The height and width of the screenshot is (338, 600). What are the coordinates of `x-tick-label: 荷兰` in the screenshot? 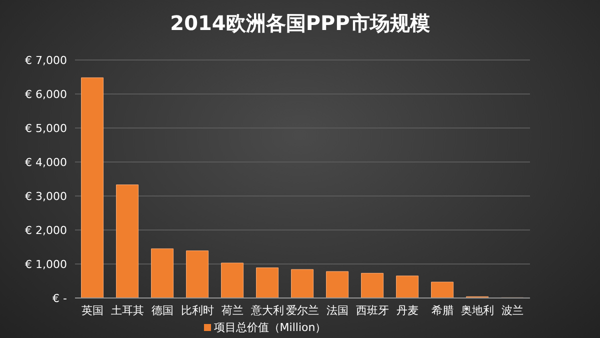 It's located at (233, 310).